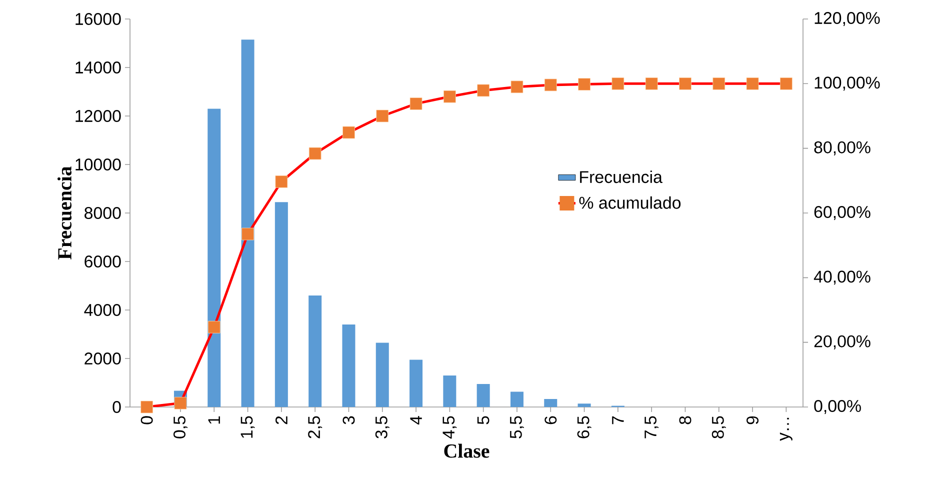 This screenshot has width=925, height=498. What do you see at coordinates (247, 427) in the screenshot?
I see `x-tick-label: 1,5` at bounding box center [247, 427].